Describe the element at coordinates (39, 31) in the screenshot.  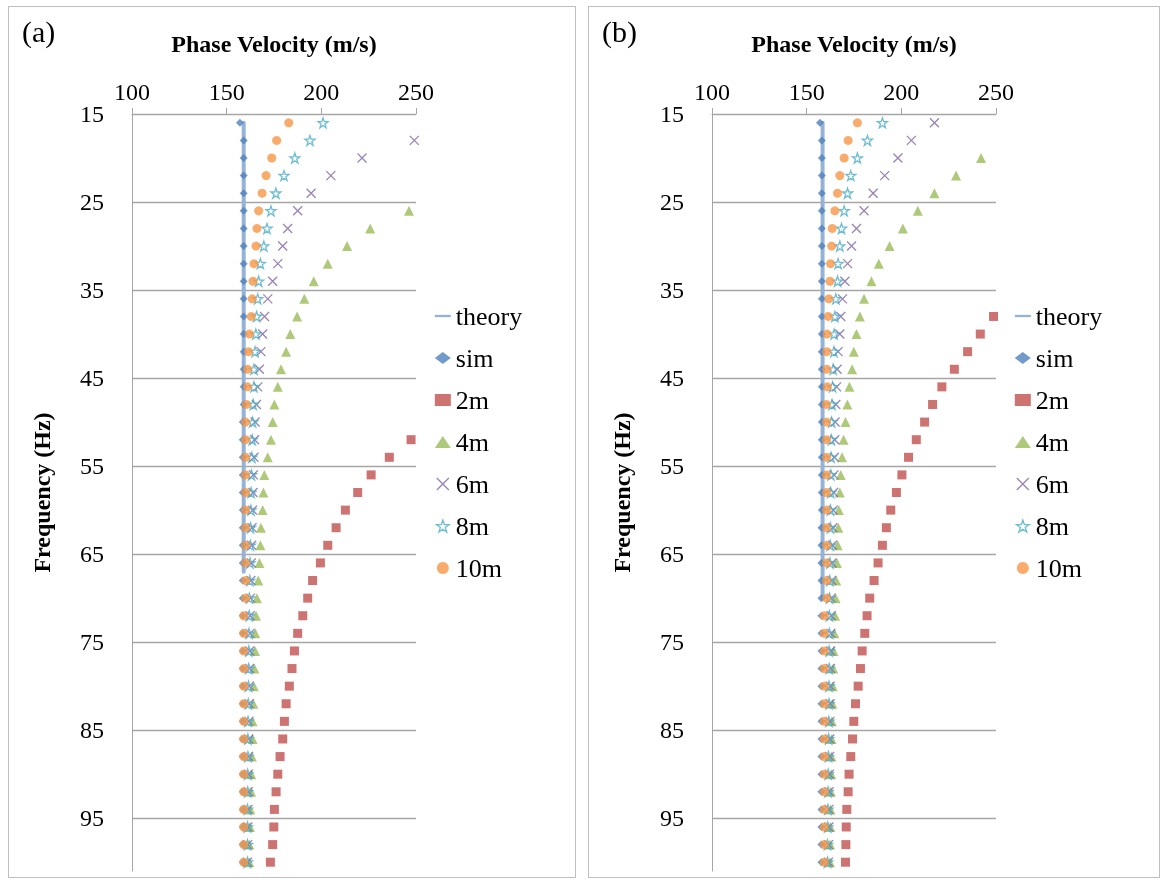
I see `chart-title: (a)` at that location.